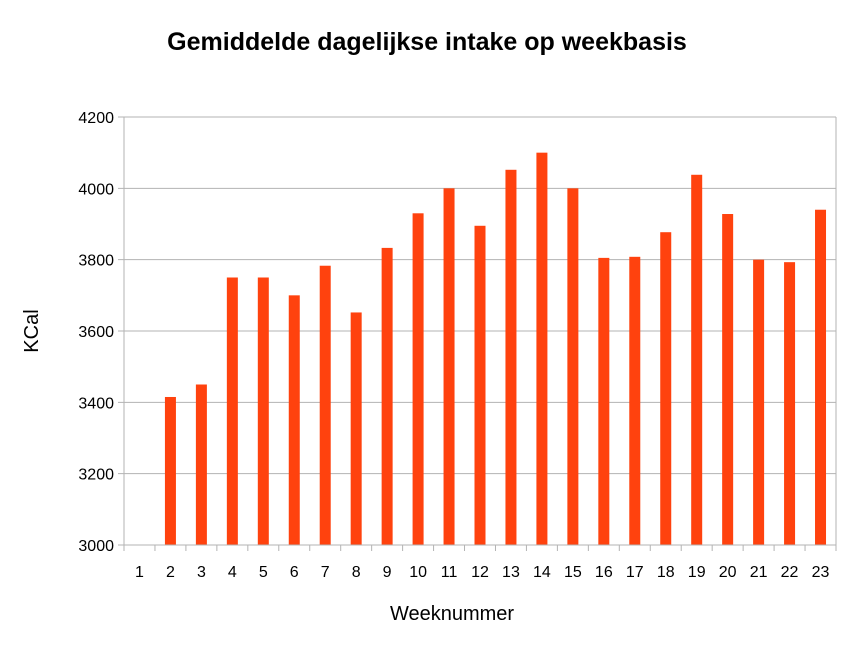 Image resolution: width=859 pixels, height=646 pixels. What do you see at coordinates (96, 261) in the screenshot?
I see `y-tick-label: 3800` at bounding box center [96, 261].